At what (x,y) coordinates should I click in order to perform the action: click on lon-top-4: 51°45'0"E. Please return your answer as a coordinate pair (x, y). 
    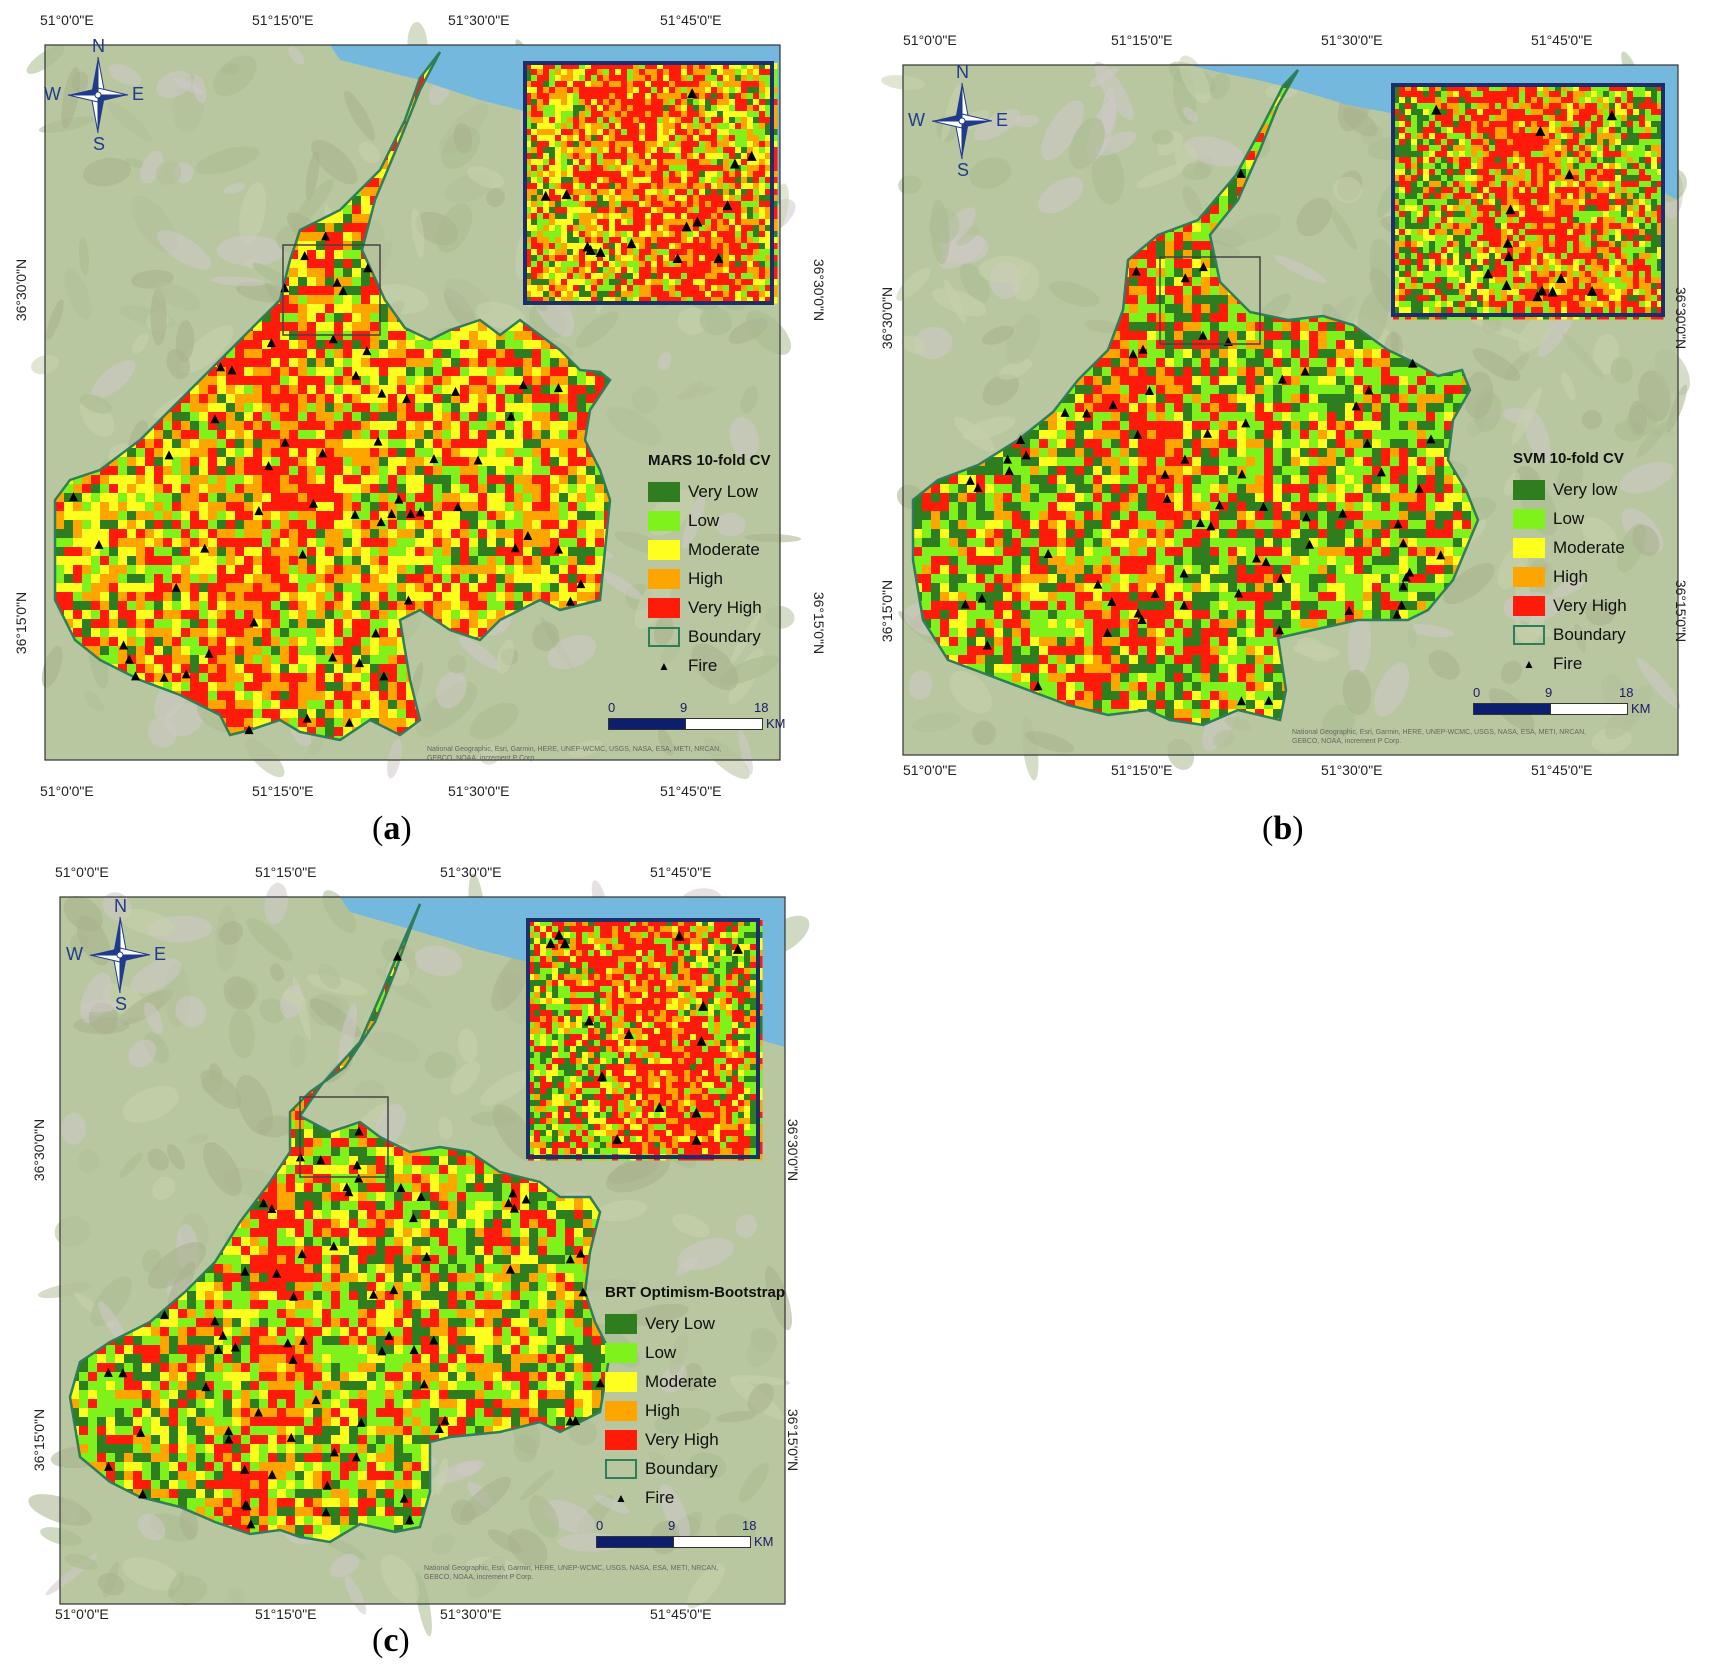
    Looking at the image, I should click on (691, 20).